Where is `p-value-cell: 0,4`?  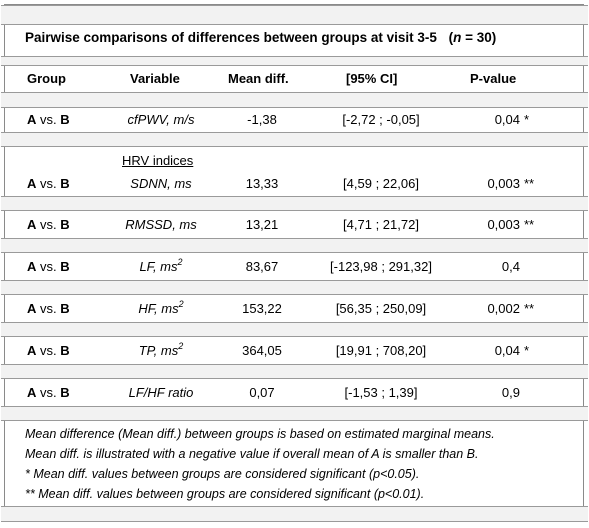
p-value-cell: 0,4 is located at coordinates (510, 266).